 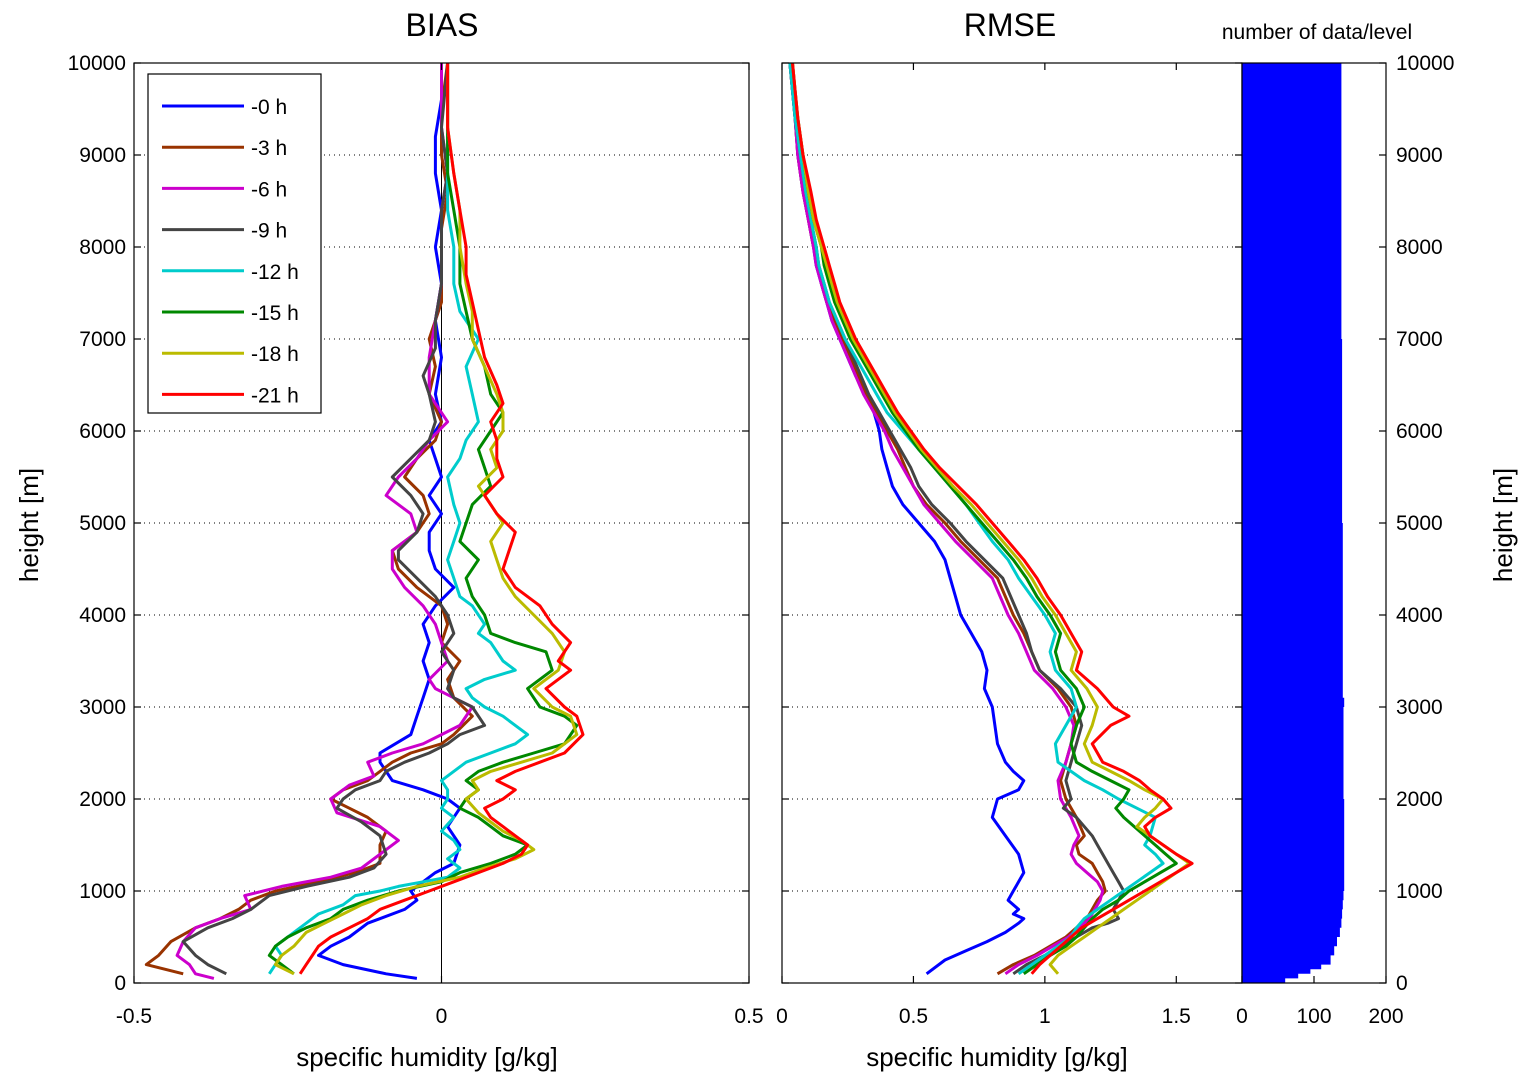 What do you see at coordinates (275, 272) in the screenshot?
I see `legend-label: -12 h` at bounding box center [275, 272].